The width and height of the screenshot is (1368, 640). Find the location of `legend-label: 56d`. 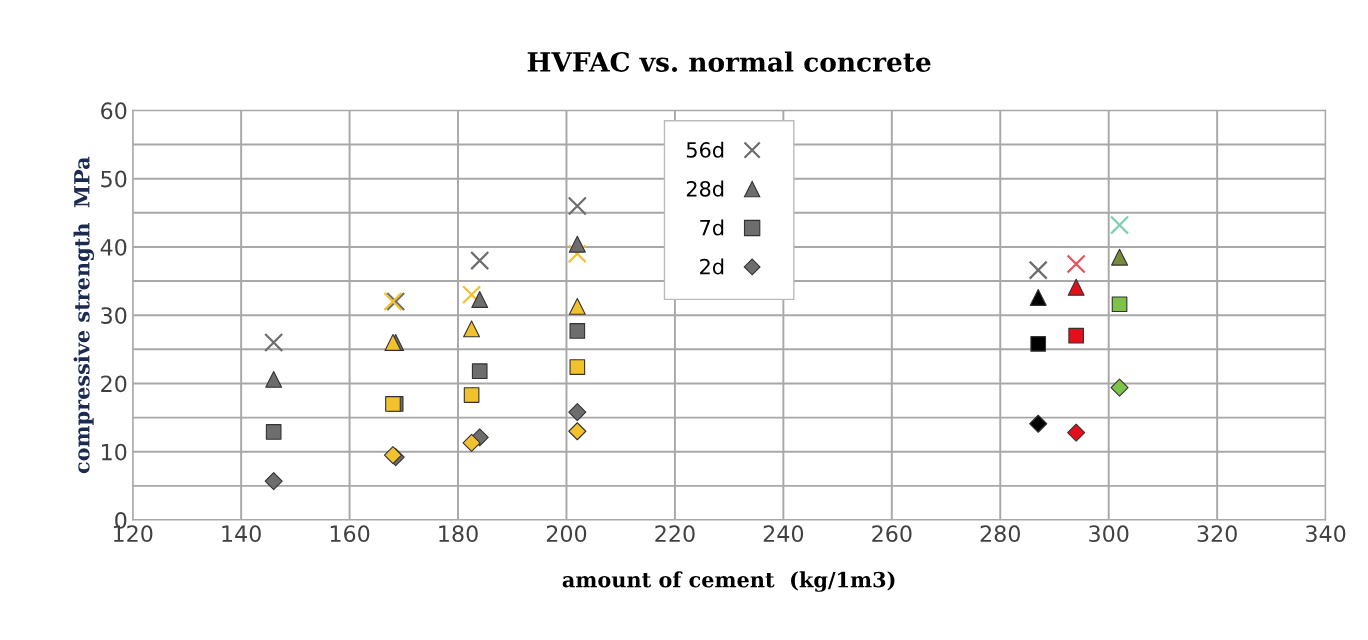

legend-label: 56d is located at coordinates (705, 149).